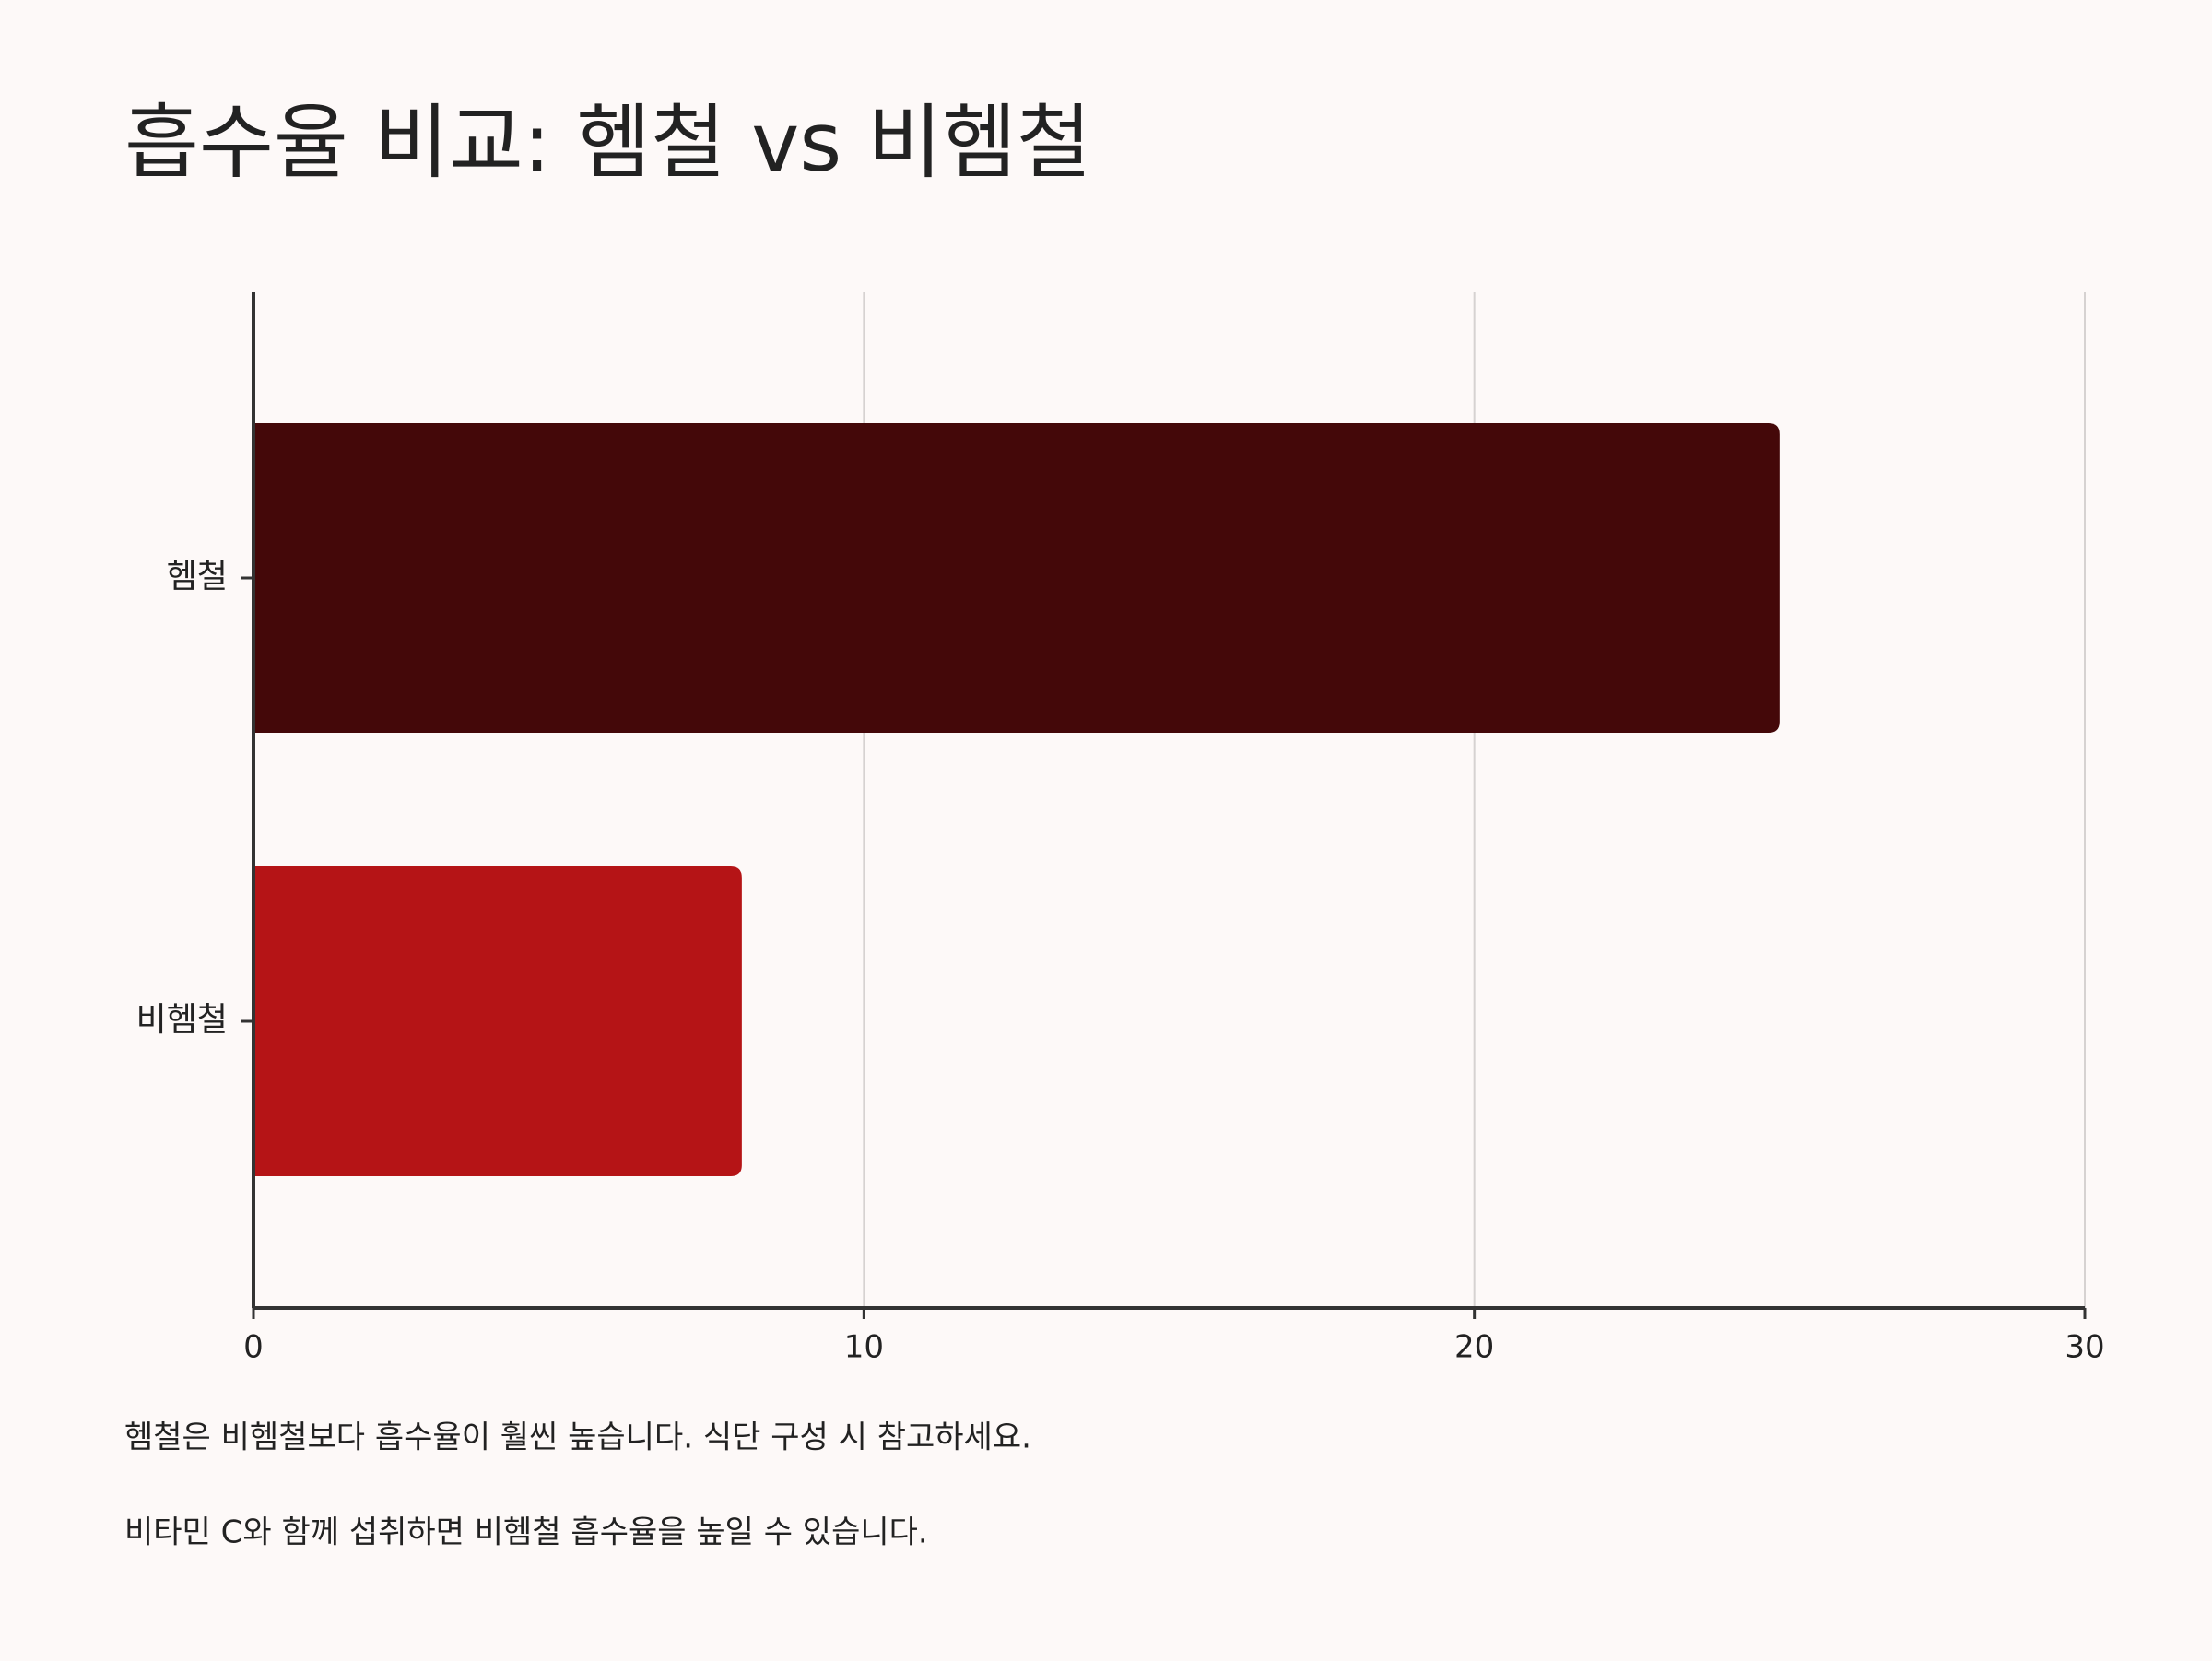 The height and width of the screenshot is (1661, 2212). What do you see at coordinates (864, 1347) in the screenshot?
I see `x-tick-label: 10` at bounding box center [864, 1347].